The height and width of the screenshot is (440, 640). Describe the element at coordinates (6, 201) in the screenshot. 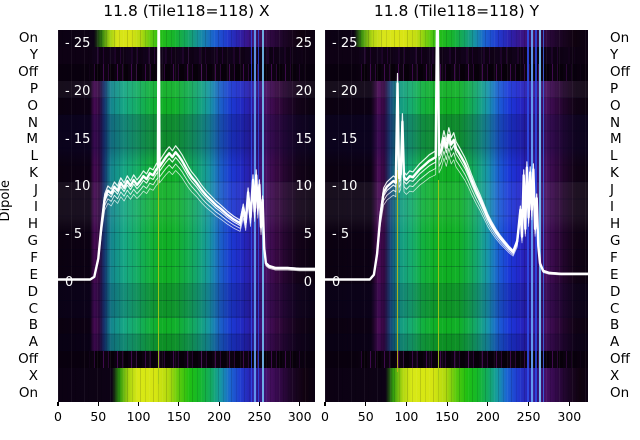

I see `dipole-axis-label: Dipole` at that location.